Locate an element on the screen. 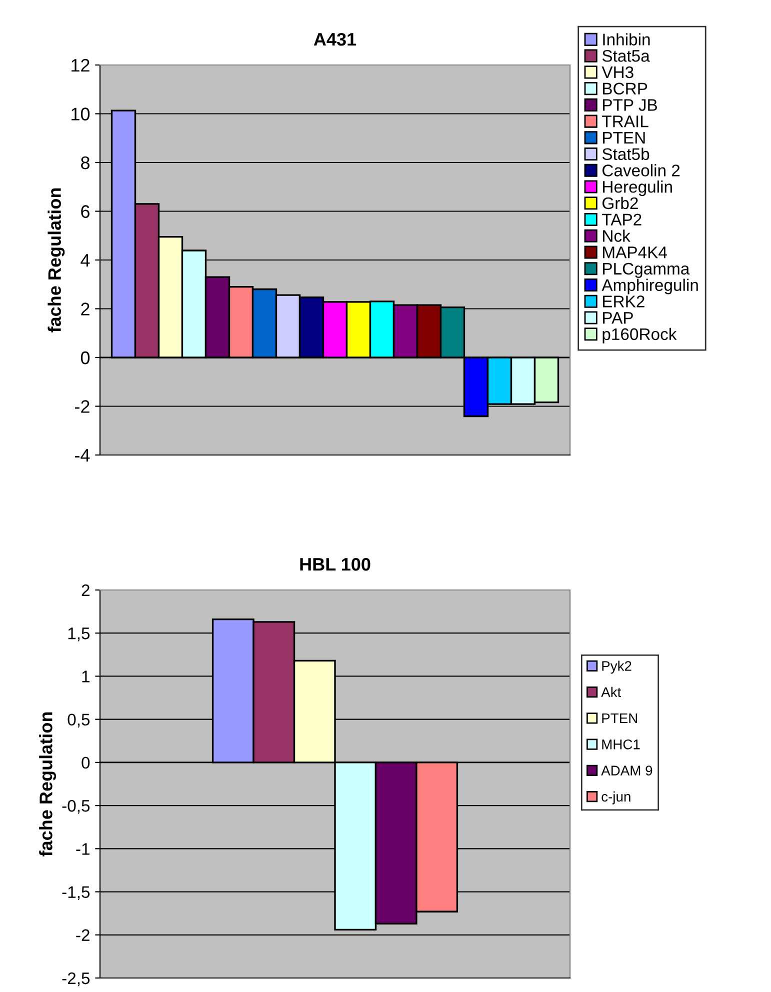 The width and height of the screenshot is (771, 992). legend-label: MHC1 is located at coordinates (621, 744).